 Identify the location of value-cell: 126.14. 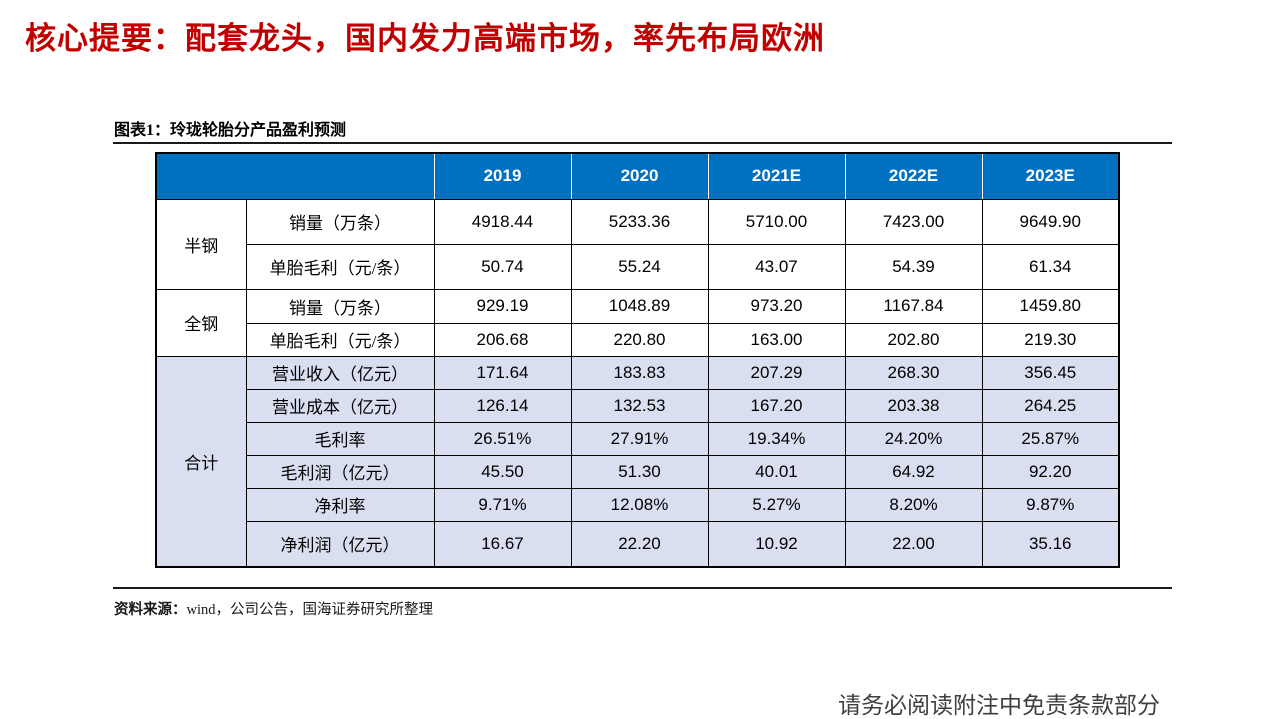
(502, 405).